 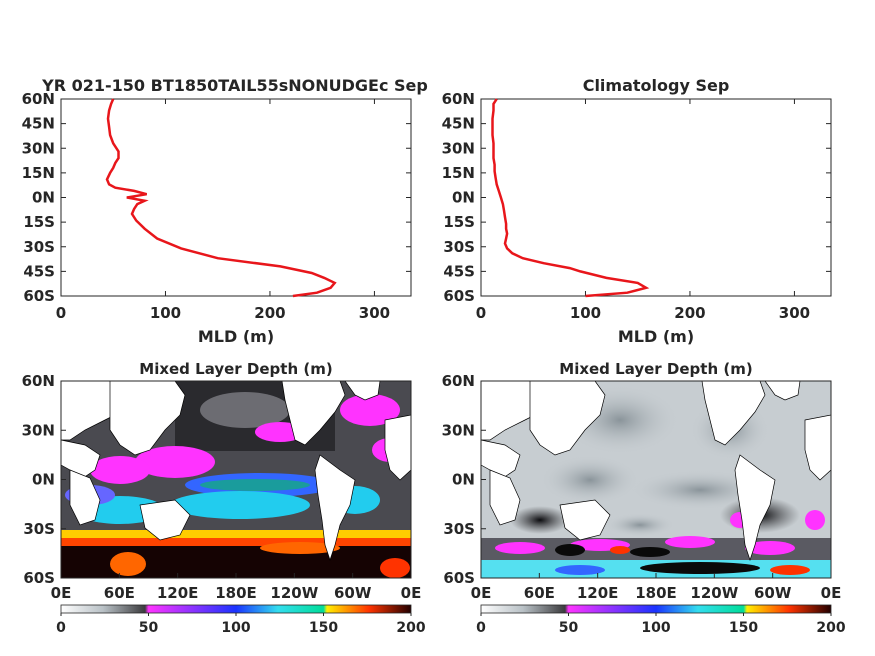 What do you see at coordinates (656, 85) in the screenshot?
I see `panel-title: Climatology Sep` at bounding box center [656, 85].